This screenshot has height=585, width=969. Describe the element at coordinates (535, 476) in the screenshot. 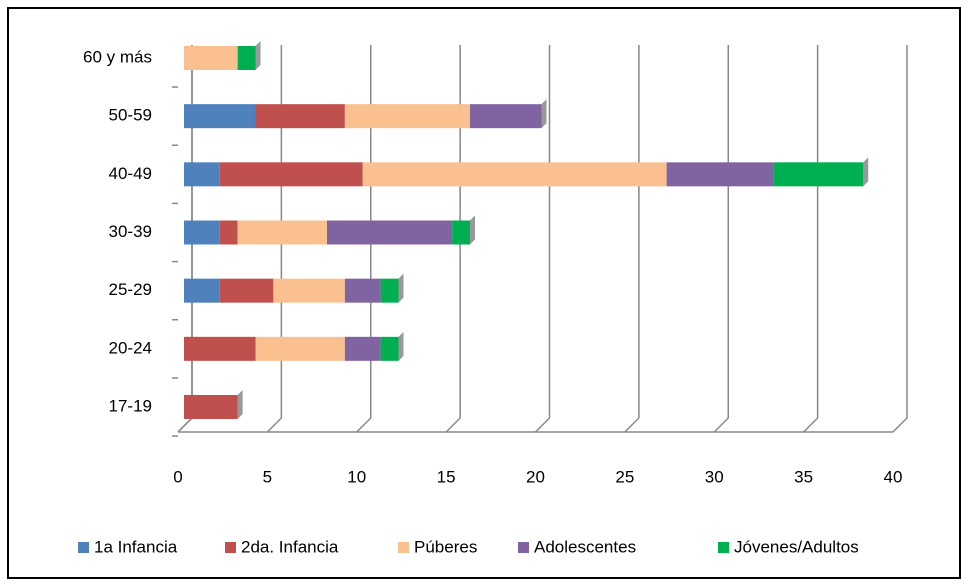

I see `x-tick-label: 20` at that location.